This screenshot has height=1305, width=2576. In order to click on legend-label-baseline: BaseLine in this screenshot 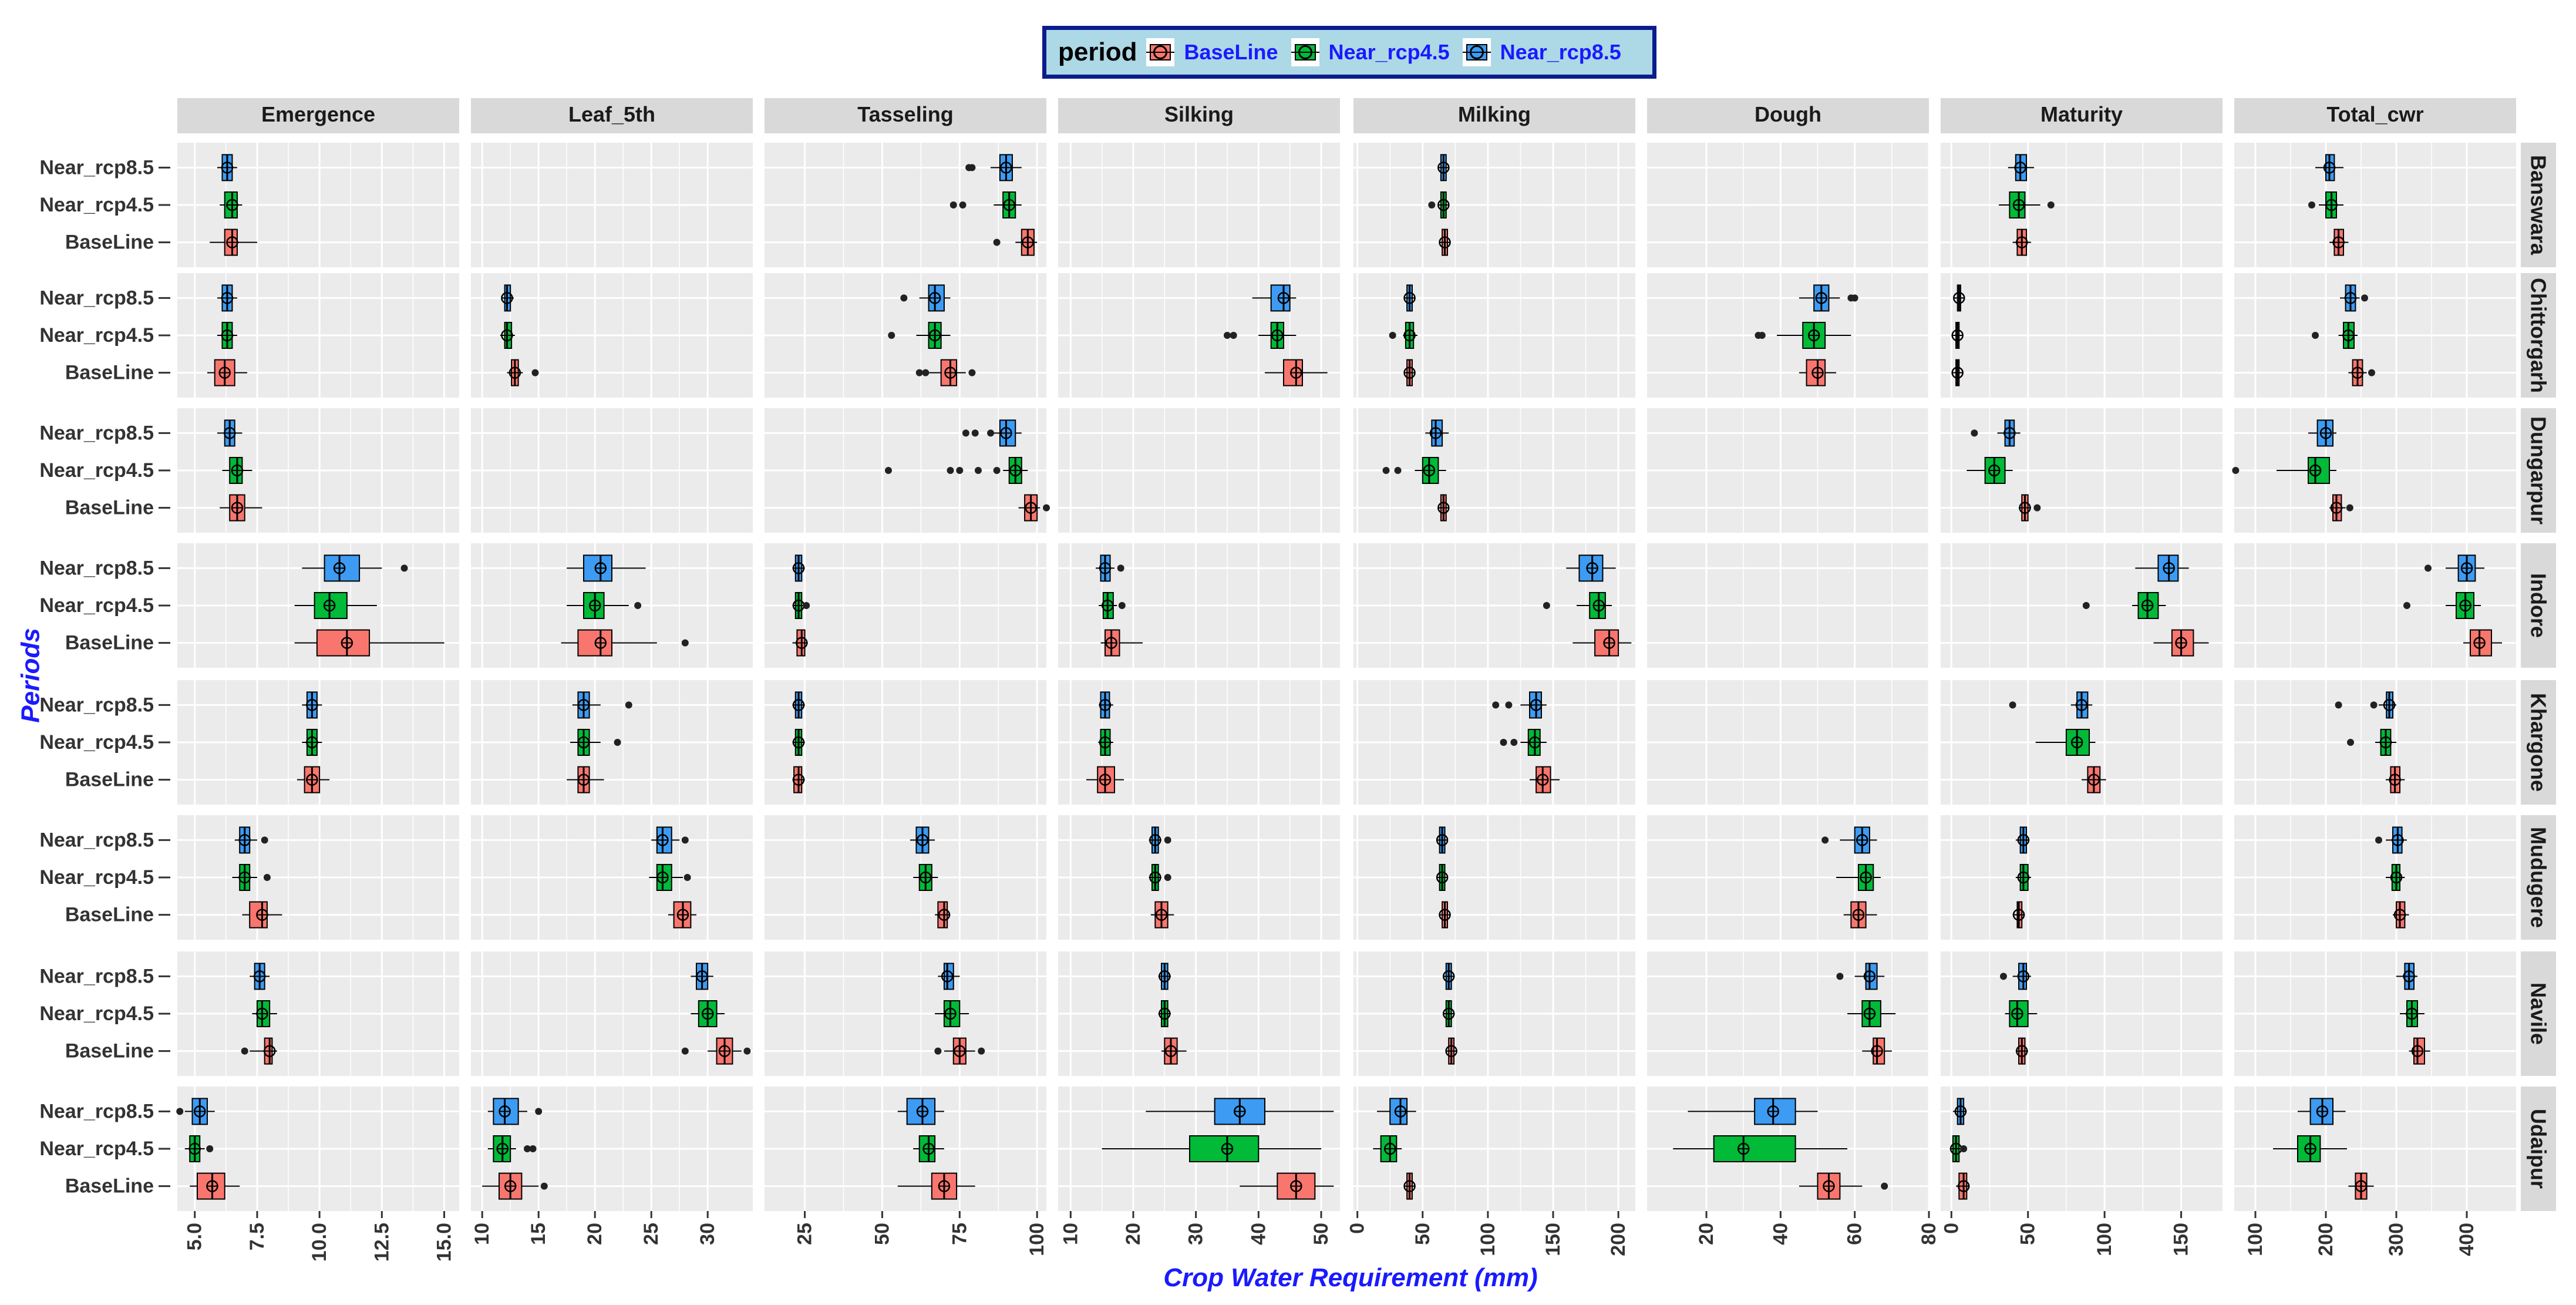, I will do `click(1231, 52)`.